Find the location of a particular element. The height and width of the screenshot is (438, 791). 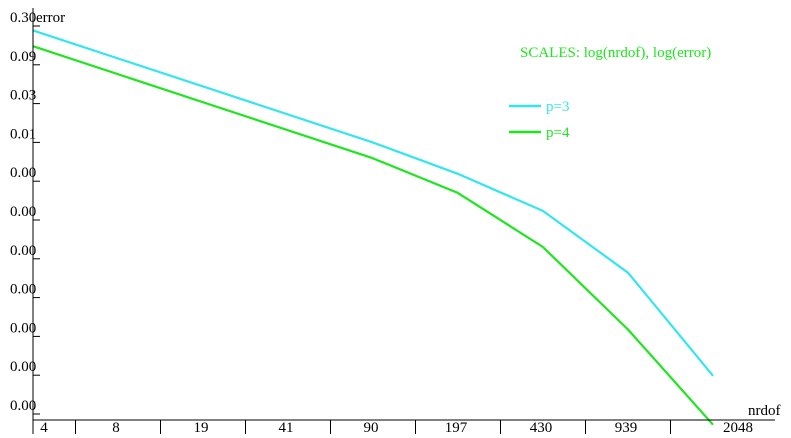

x-tick-label: 430 is located at coordinates (541, 428).